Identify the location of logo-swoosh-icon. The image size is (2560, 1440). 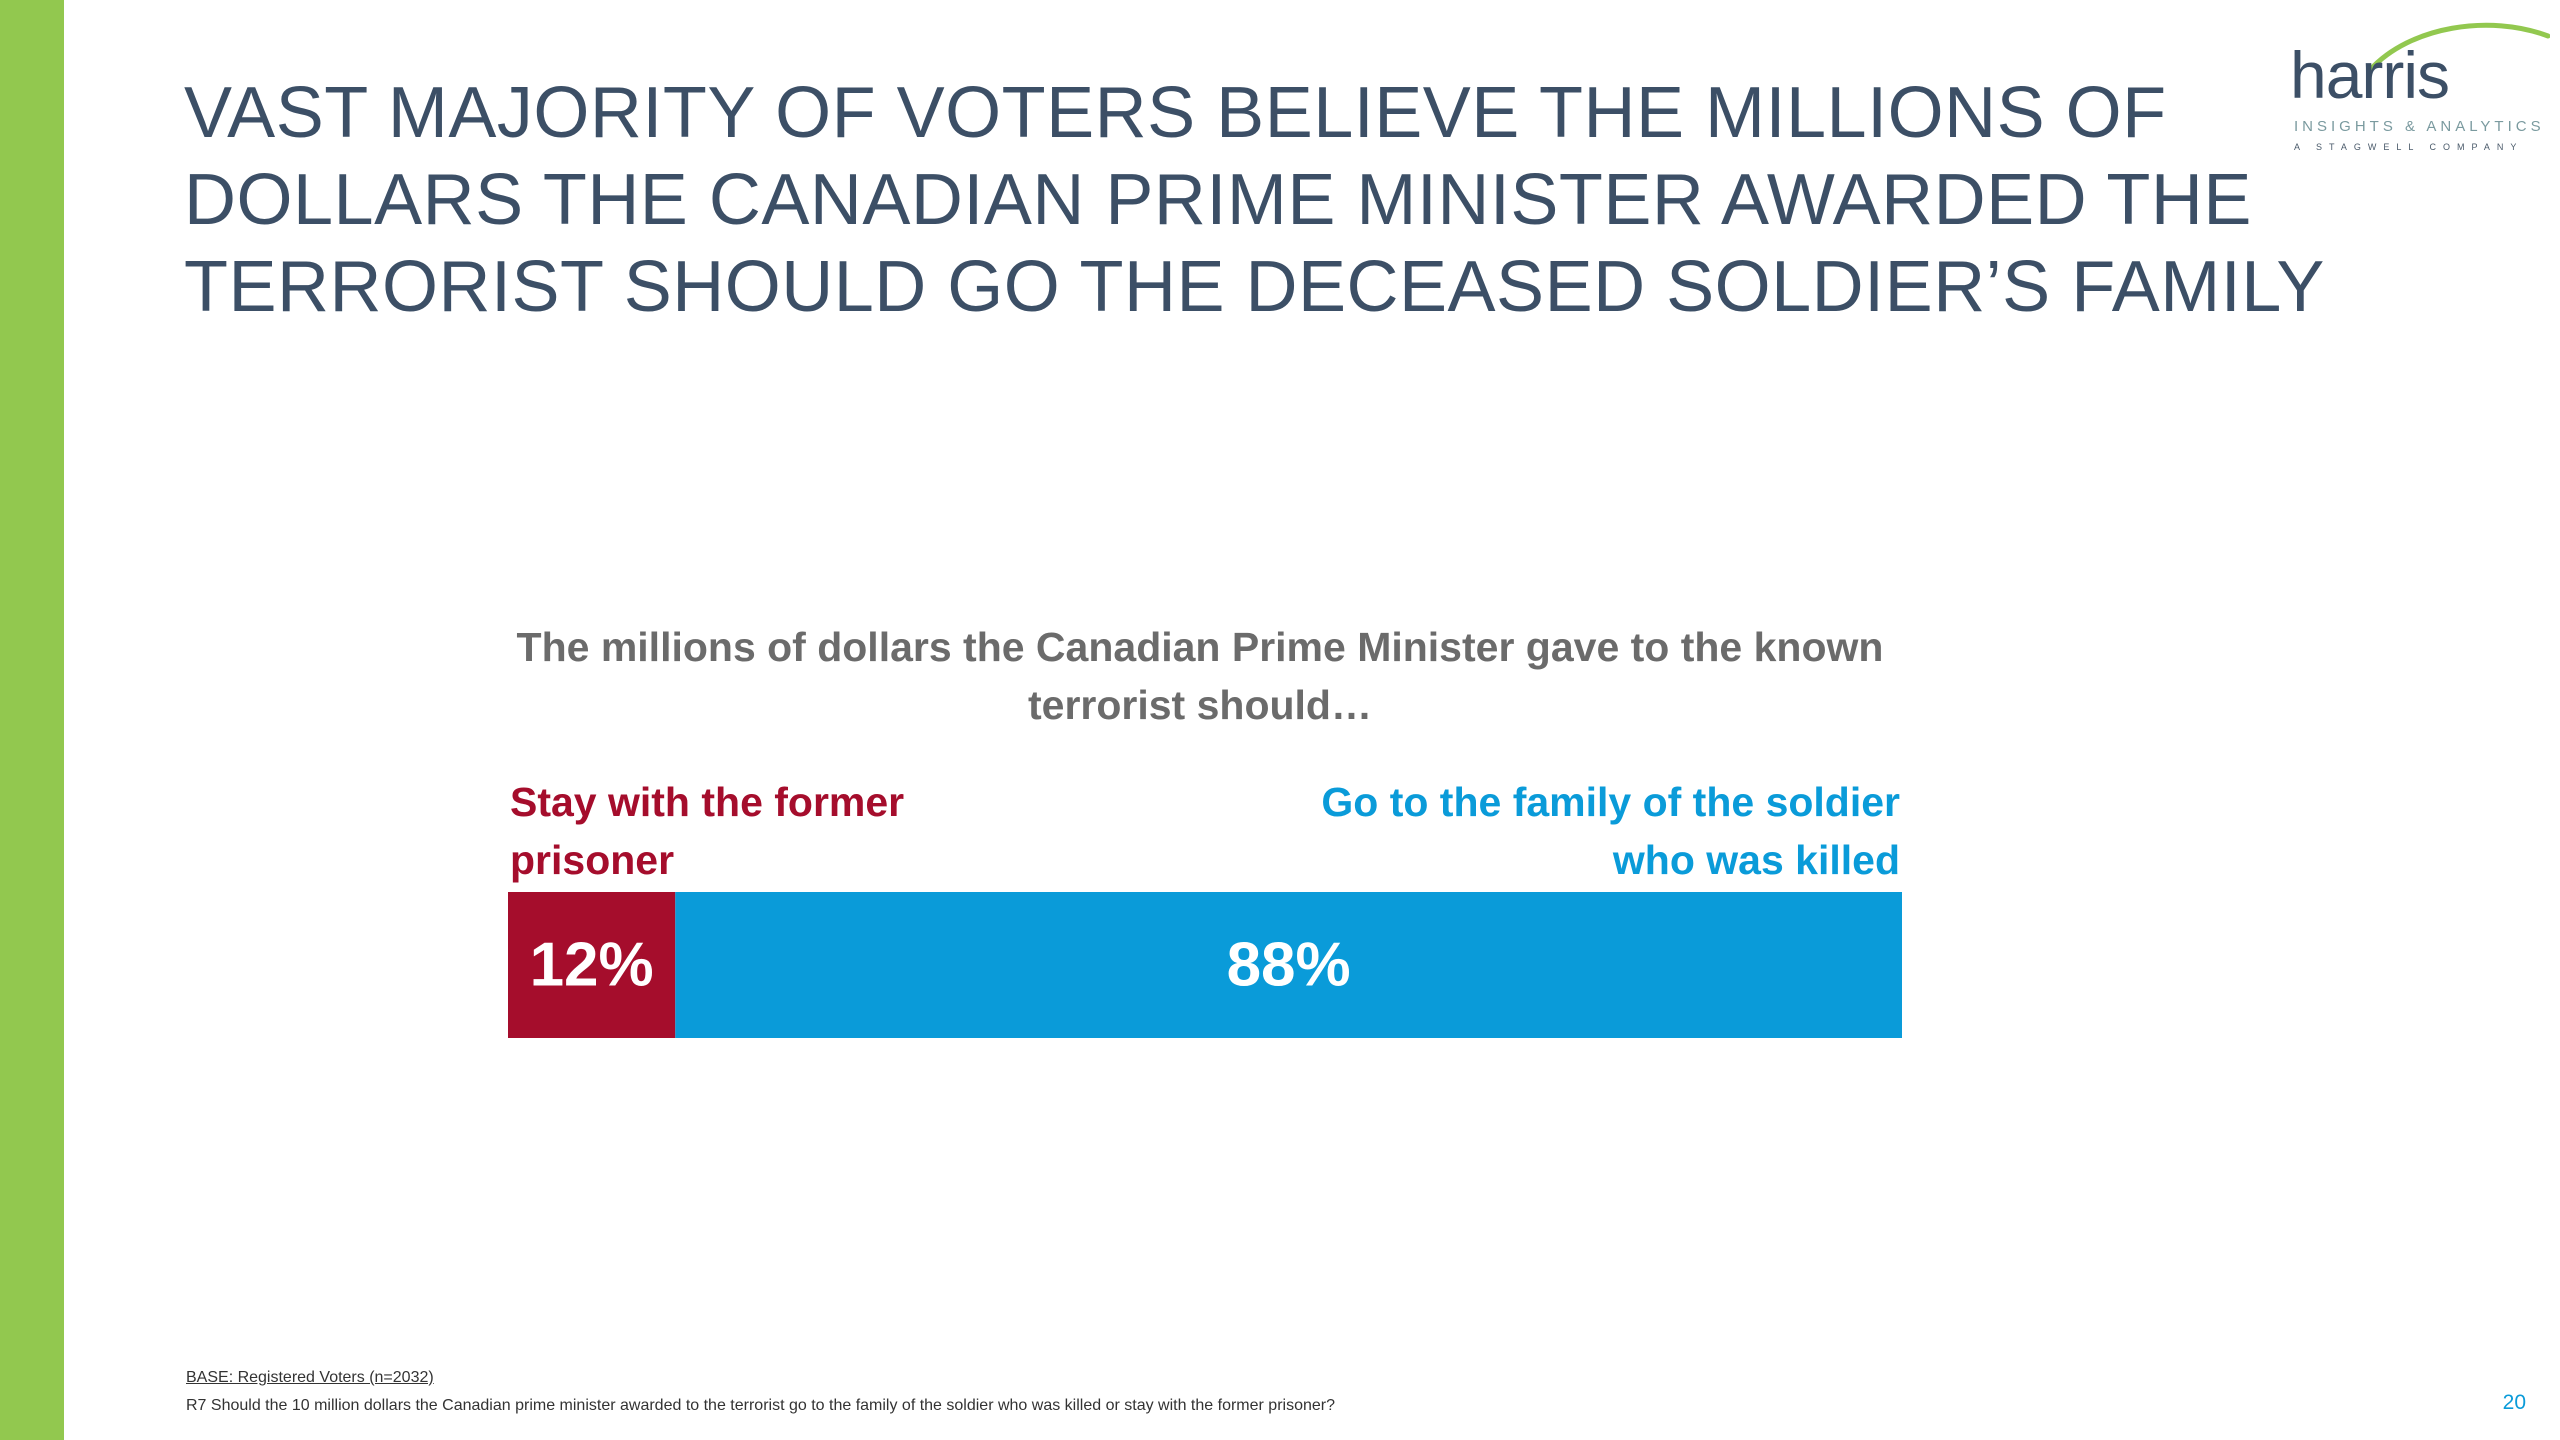
(2458, 47).